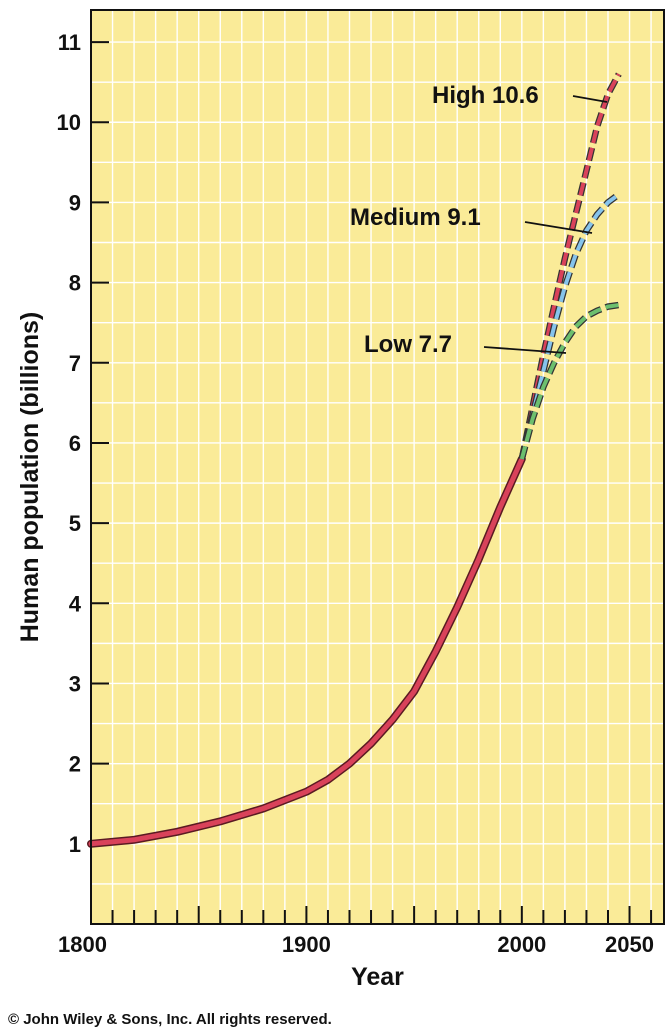 Image resolution: width=671 pixels, height=1034 pixels. Describe the element at coordinates (75, 844) in the screenshot. I see `y-tick-label: 1` at that location.